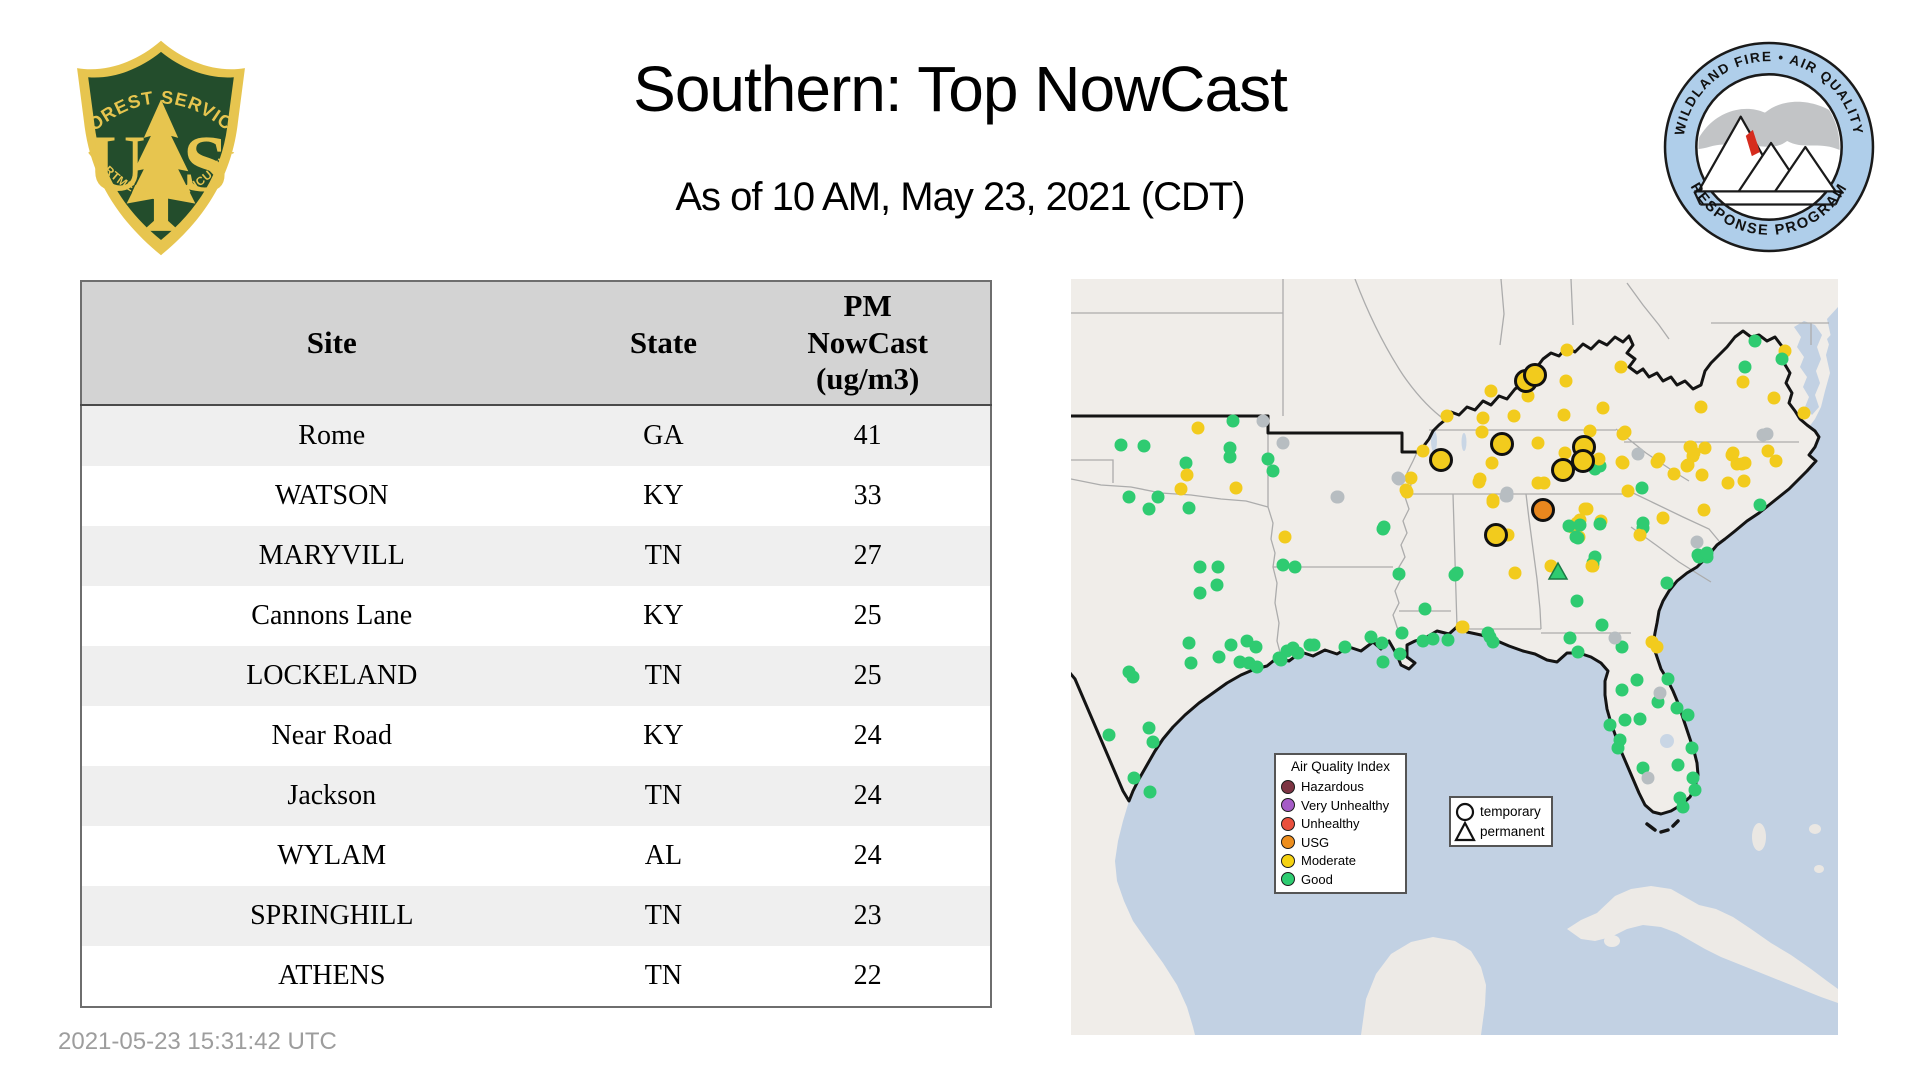  What do you see at coordinates (1768, 160) in the screenshot?
I see `mountains-icon` at bounding box center [1768, 160].